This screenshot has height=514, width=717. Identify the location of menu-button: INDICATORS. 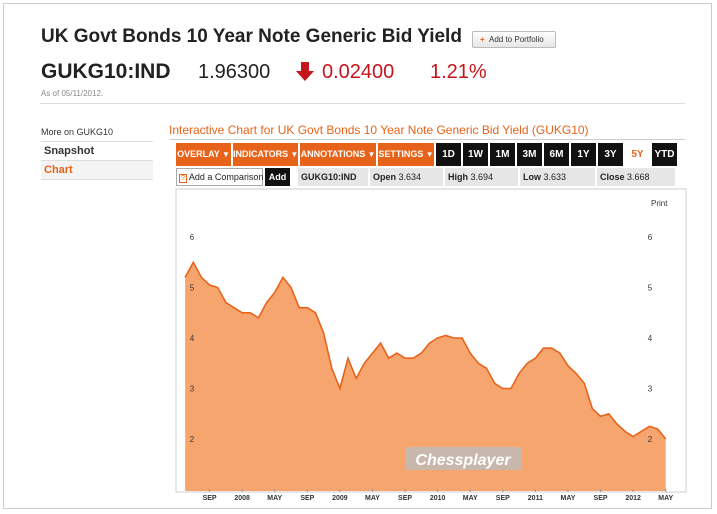
(265, 154).